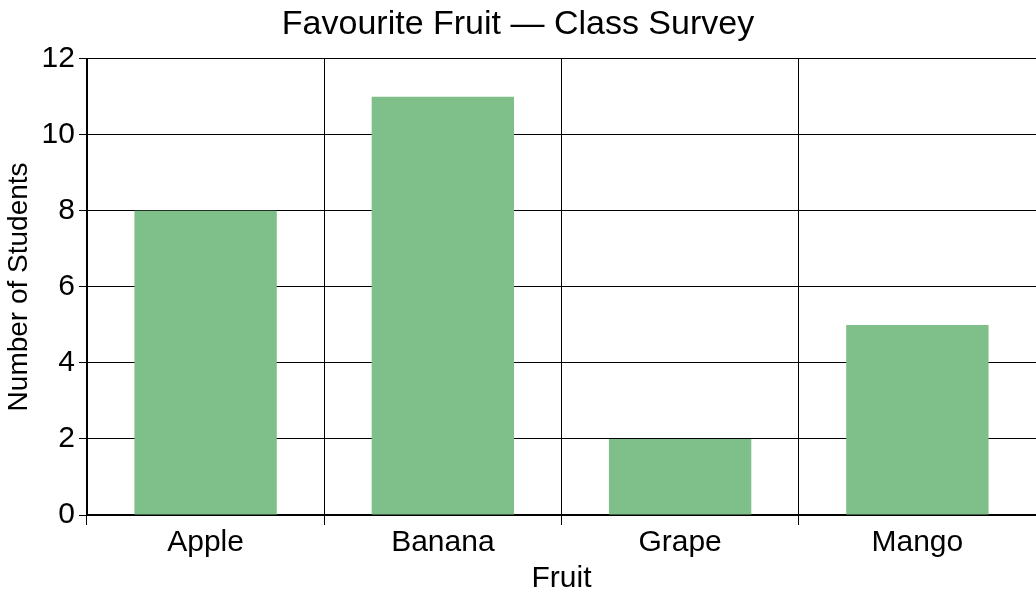 Image resolution: width=1036 pixels, height=597 pixels. What do you see at coordinates (66, 285) in the screenshot?
I see `y-tick-label: 6` at bounding box center [66, 285].